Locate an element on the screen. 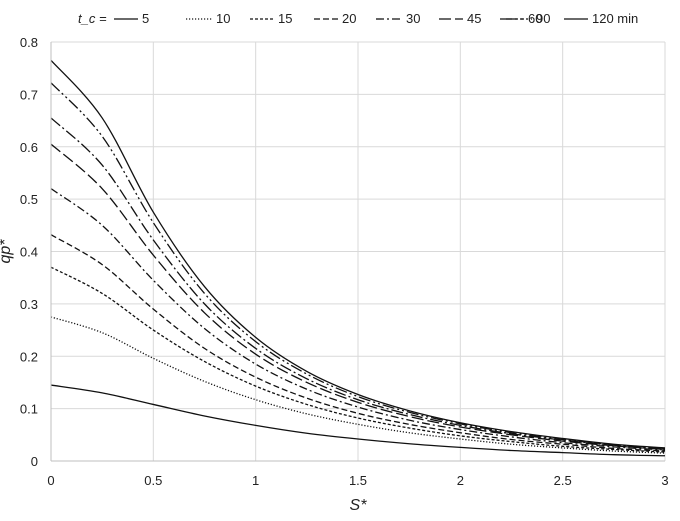  x-tick-label: 2.5 is located at coordinates (563, 480).